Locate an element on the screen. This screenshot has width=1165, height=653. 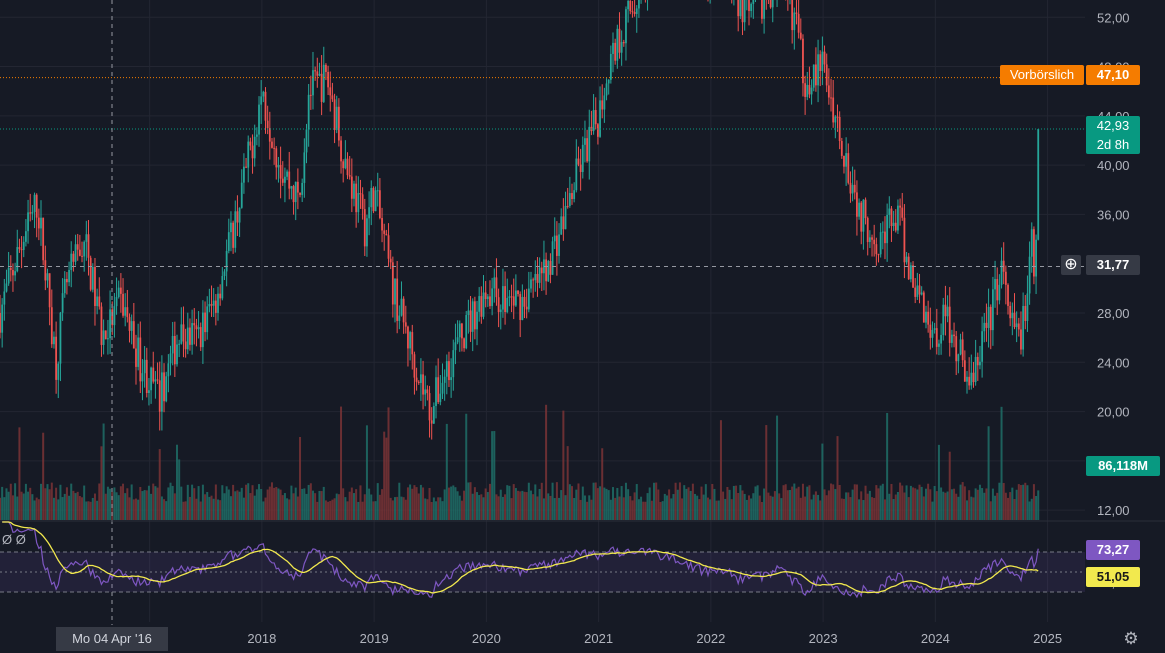
time-tick-label: 2018 is located at coordinates (261, 638).